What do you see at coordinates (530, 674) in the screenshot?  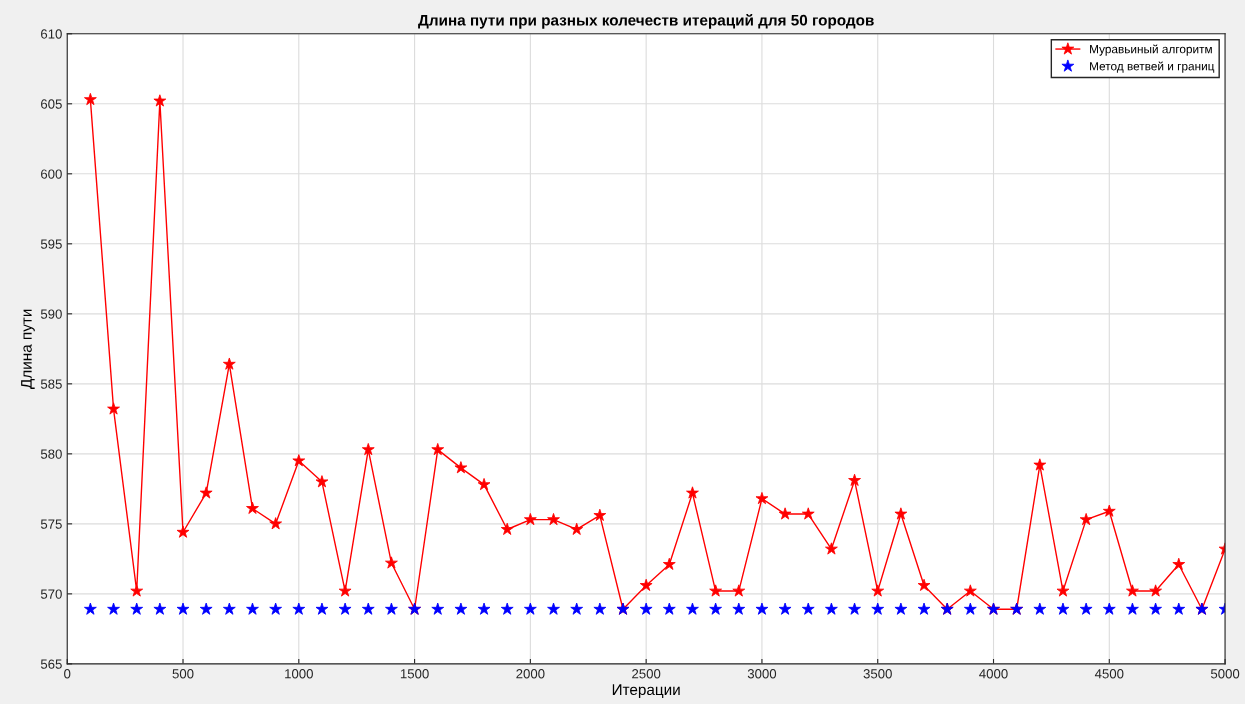 I see `x-tick-label: 2000` at bounding box center [530, 674].